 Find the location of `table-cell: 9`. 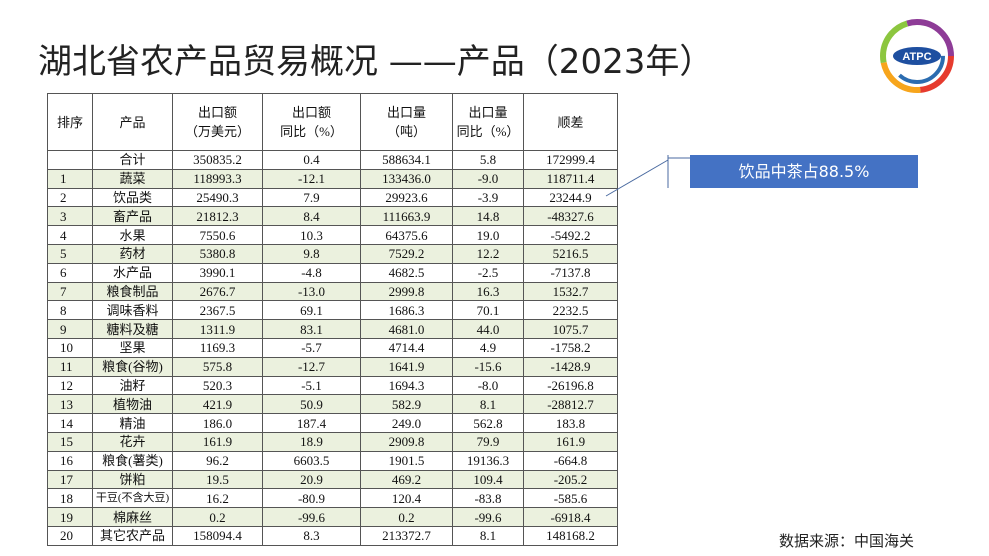

table-cell: 9 is located at coordinates (70, 329).